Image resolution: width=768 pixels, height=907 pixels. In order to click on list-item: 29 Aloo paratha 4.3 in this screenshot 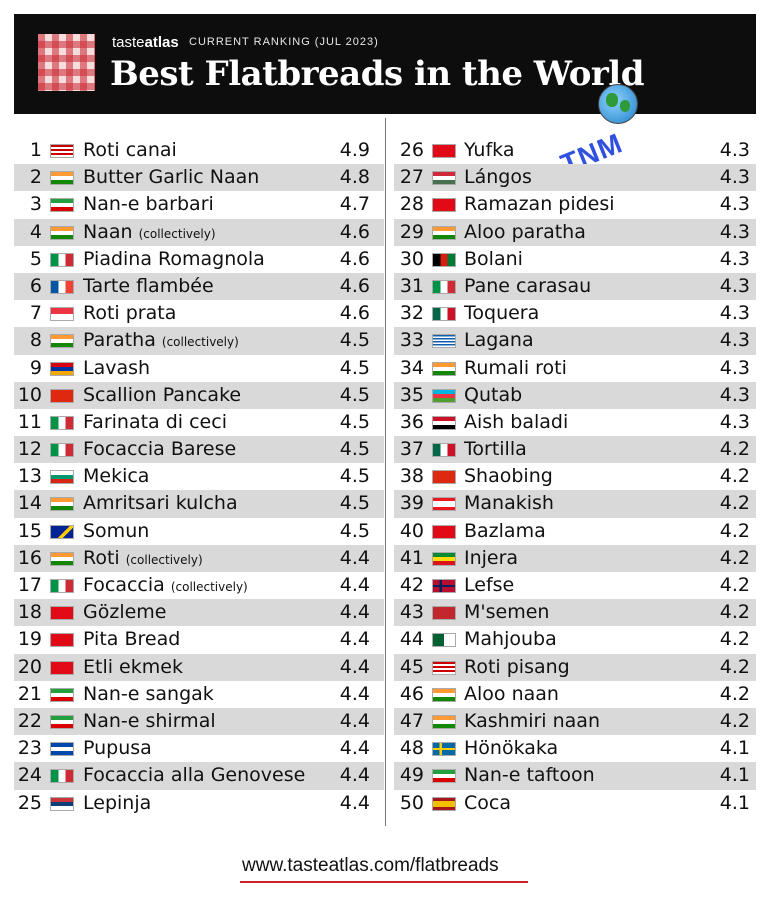, I will do `click(575, 232)`.